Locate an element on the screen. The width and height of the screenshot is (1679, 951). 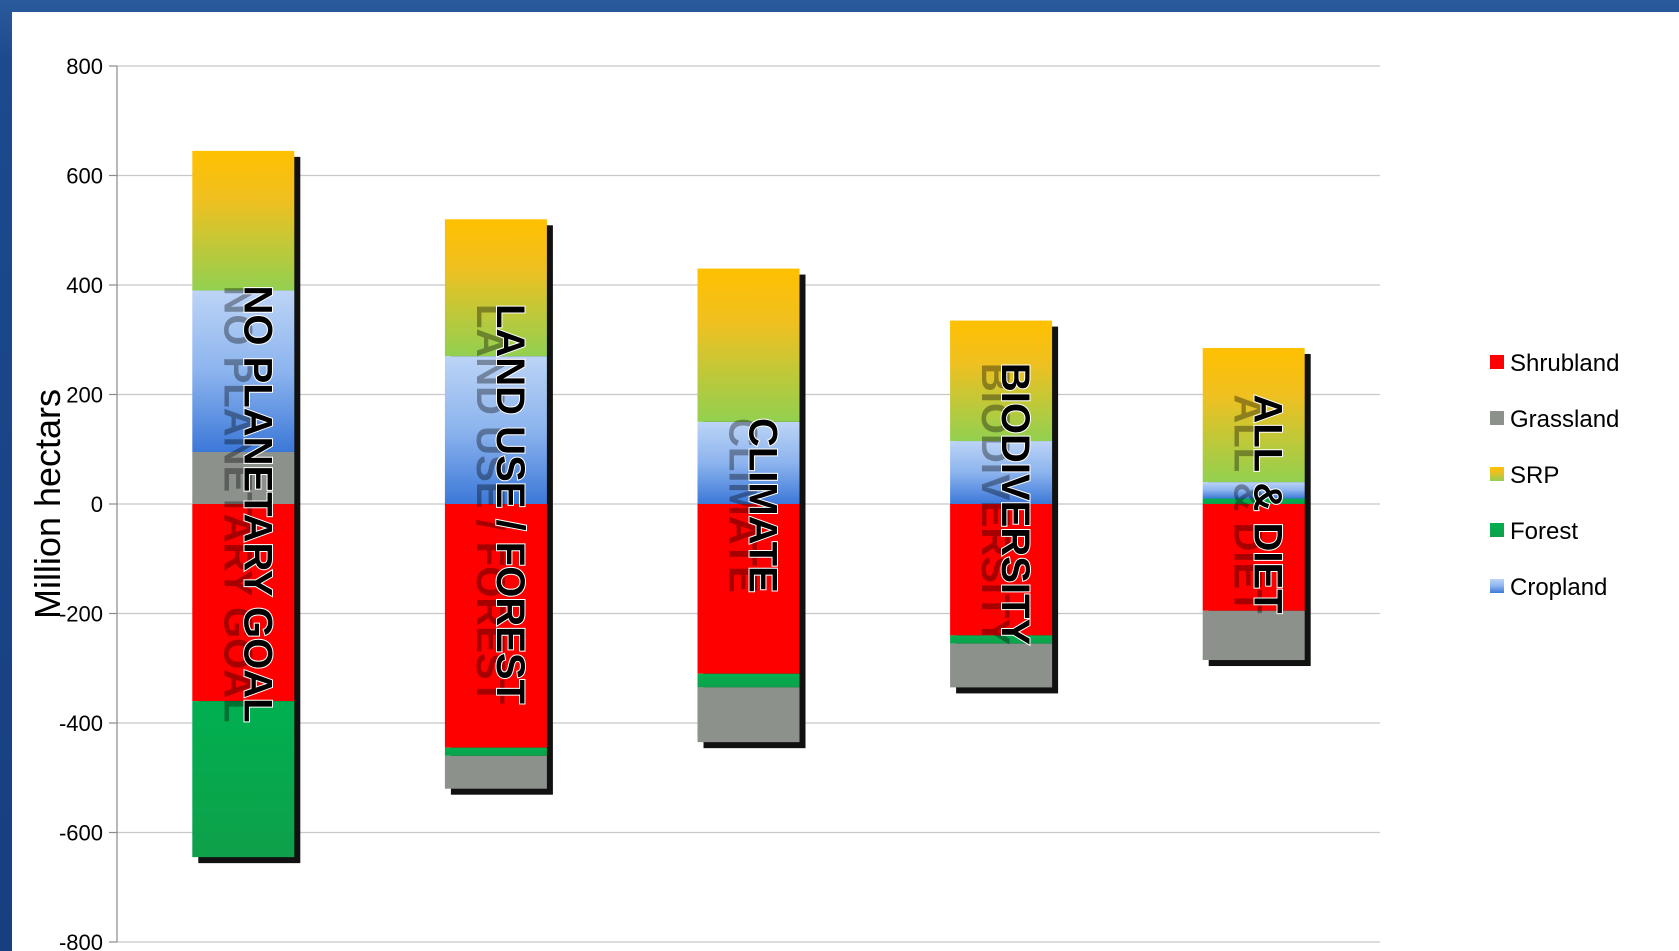
legend-swatch-grassland is located at coordinates (1497, 418).